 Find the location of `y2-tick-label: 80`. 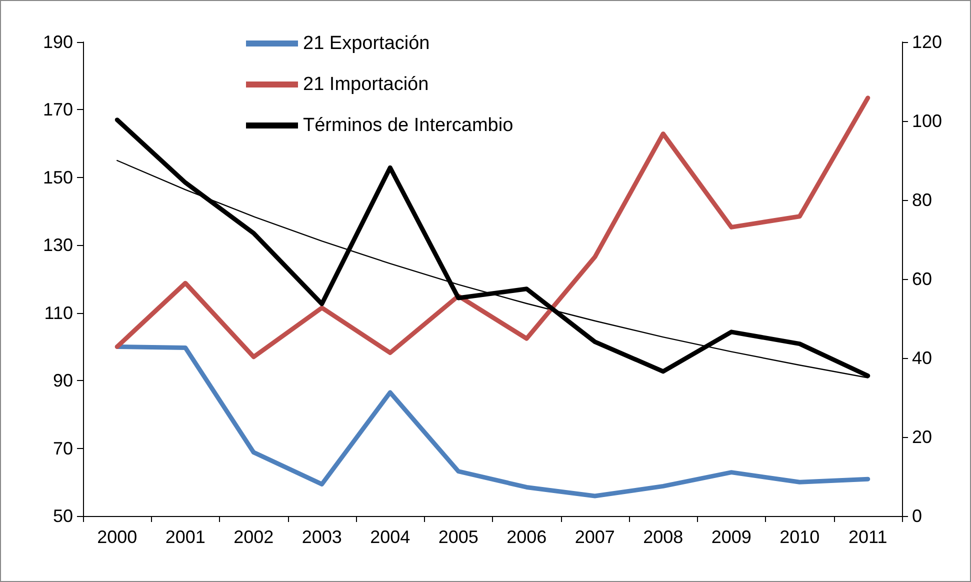

y2-tick-label: 80 is located at coordinates (922, 200).